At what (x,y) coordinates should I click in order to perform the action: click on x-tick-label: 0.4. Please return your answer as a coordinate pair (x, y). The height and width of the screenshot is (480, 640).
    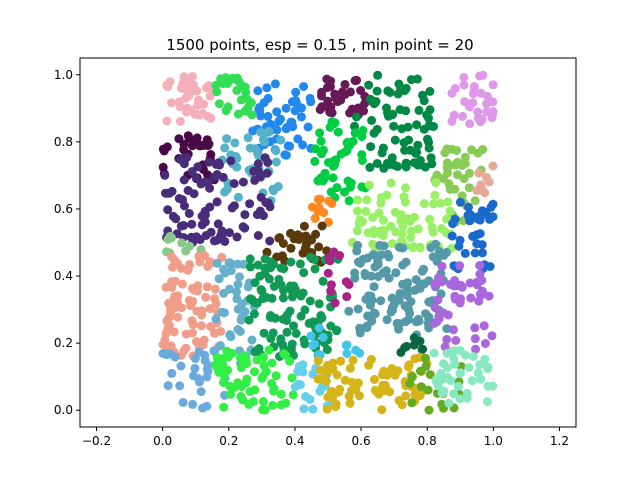
    Looking at the image, I should click on (294, 441).